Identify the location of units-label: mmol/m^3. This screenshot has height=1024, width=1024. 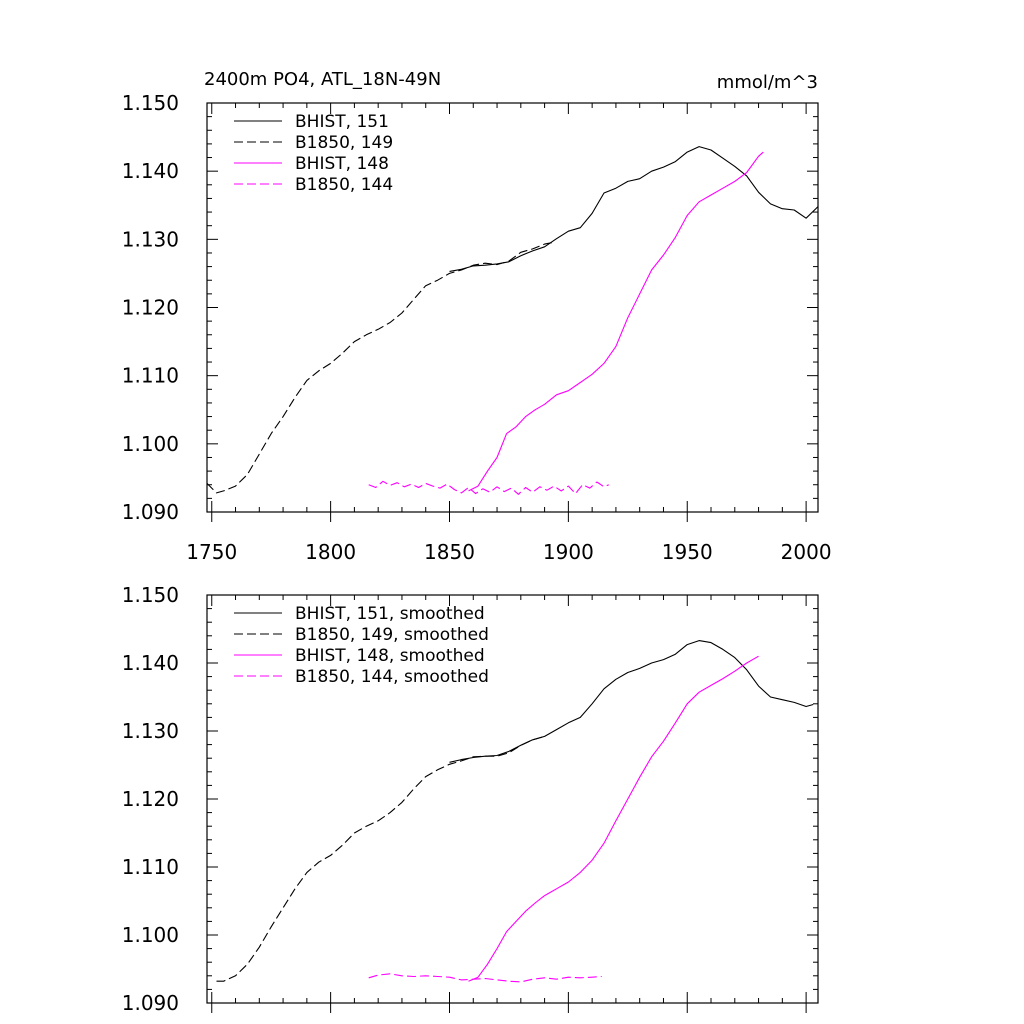
(767, 82).